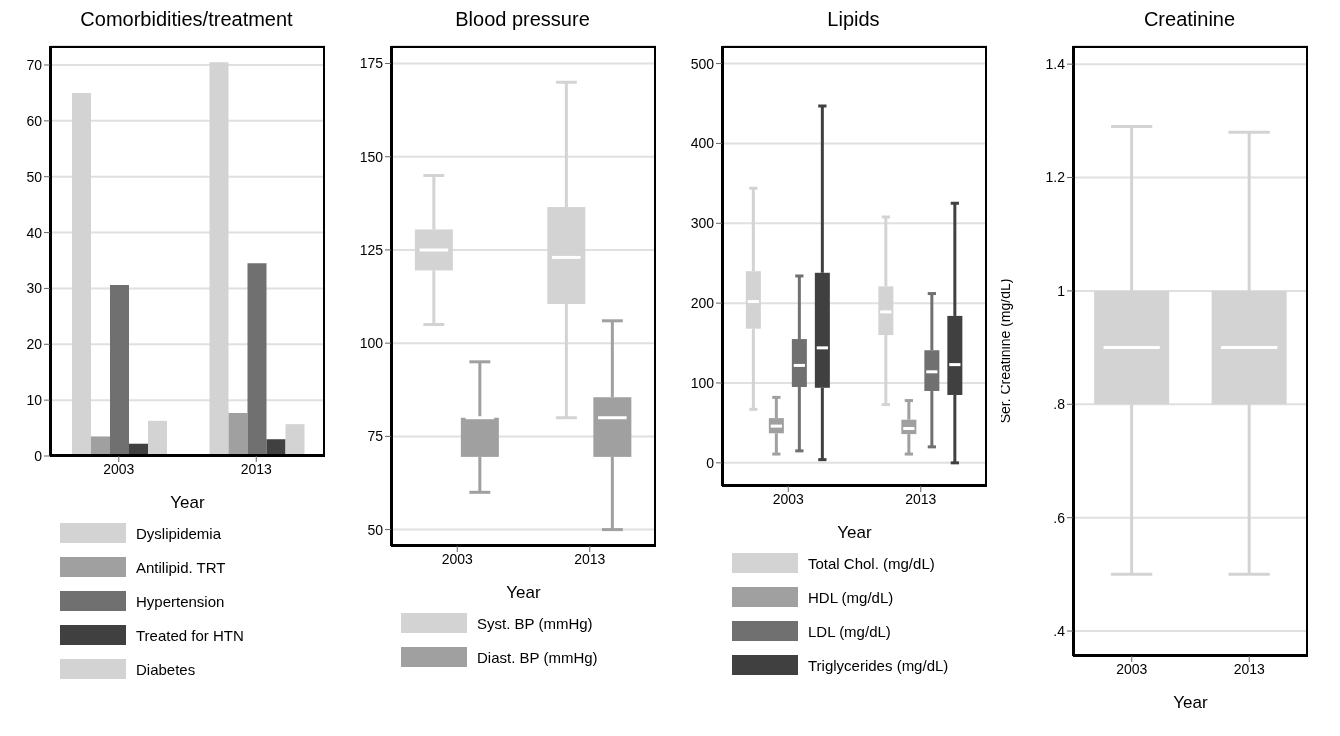 The height and width of the screenshot is (736, 1340). What do you see at coordinates (702, 223) in the screenshot?
I see `y-tick-label: 300` at bounding box center [702, 223].